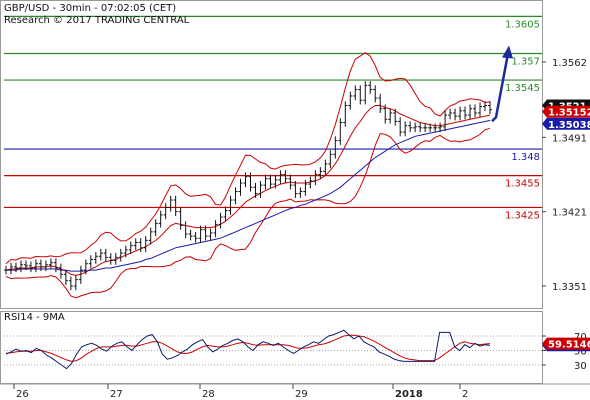 The width and height of the screenshot is (590, 400). What do you see at coordinates (569, 345) in the screenshot?
I see `rsi-badge-label: 59.5146` at bounding box center [569, 345].